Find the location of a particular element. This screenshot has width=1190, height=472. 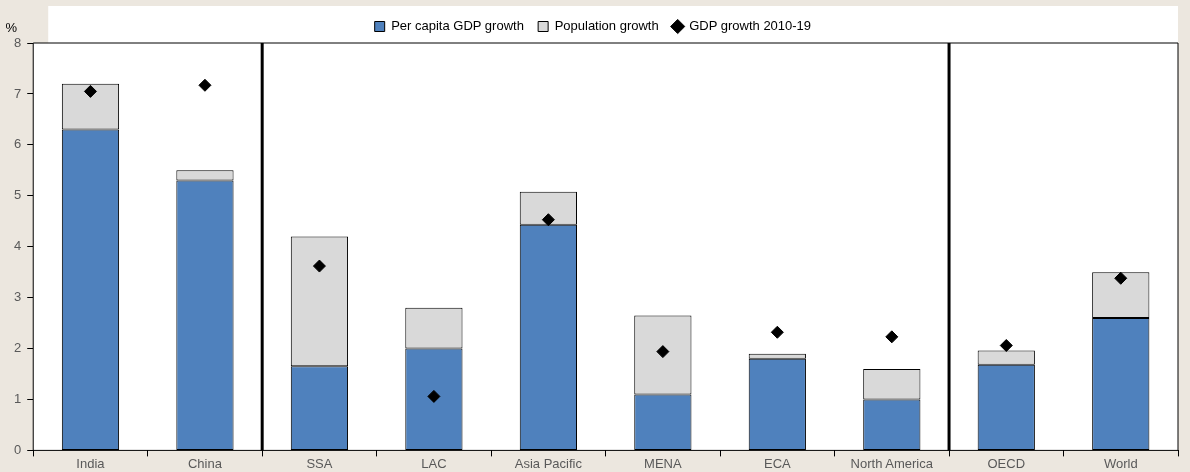

y-tick-label: 7 is located at coordinates (18, 93).